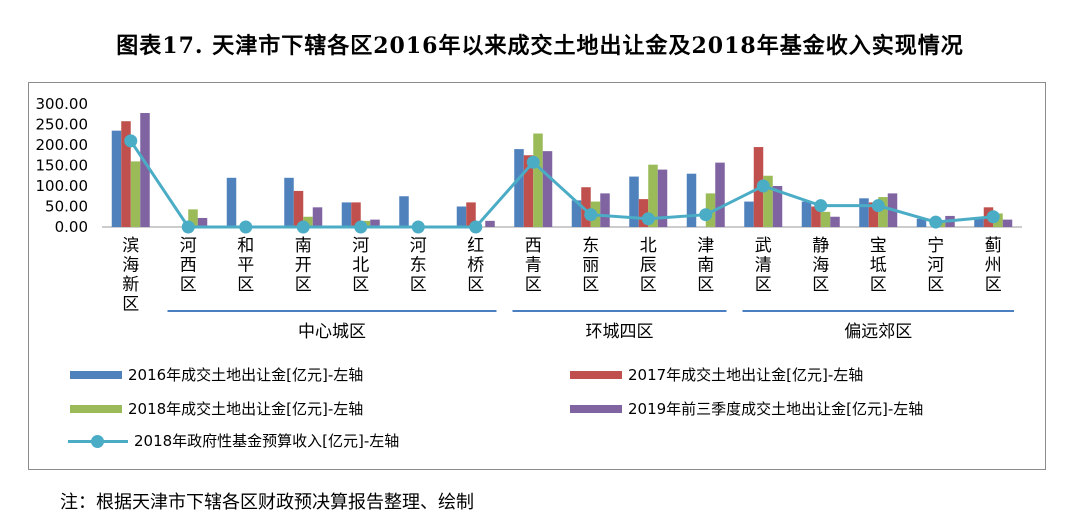 The image size is (1080, 529). I want to click on legend-item-2017: 2017年成交土地出让金[亿元]-左轴, so click(716, 374).